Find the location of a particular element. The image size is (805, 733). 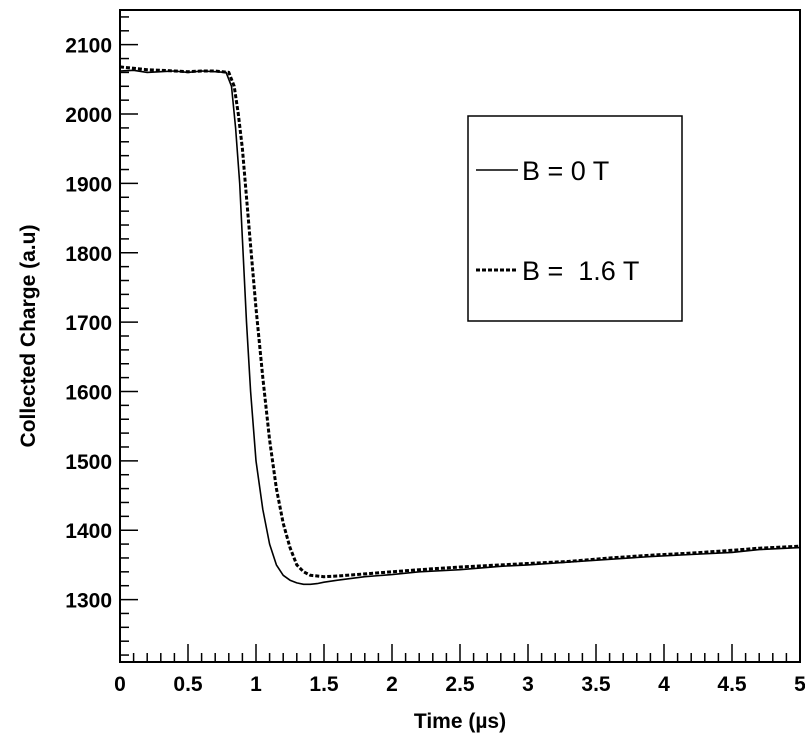

x-tick-label: 4.5 is located at coordinates (732, 684).